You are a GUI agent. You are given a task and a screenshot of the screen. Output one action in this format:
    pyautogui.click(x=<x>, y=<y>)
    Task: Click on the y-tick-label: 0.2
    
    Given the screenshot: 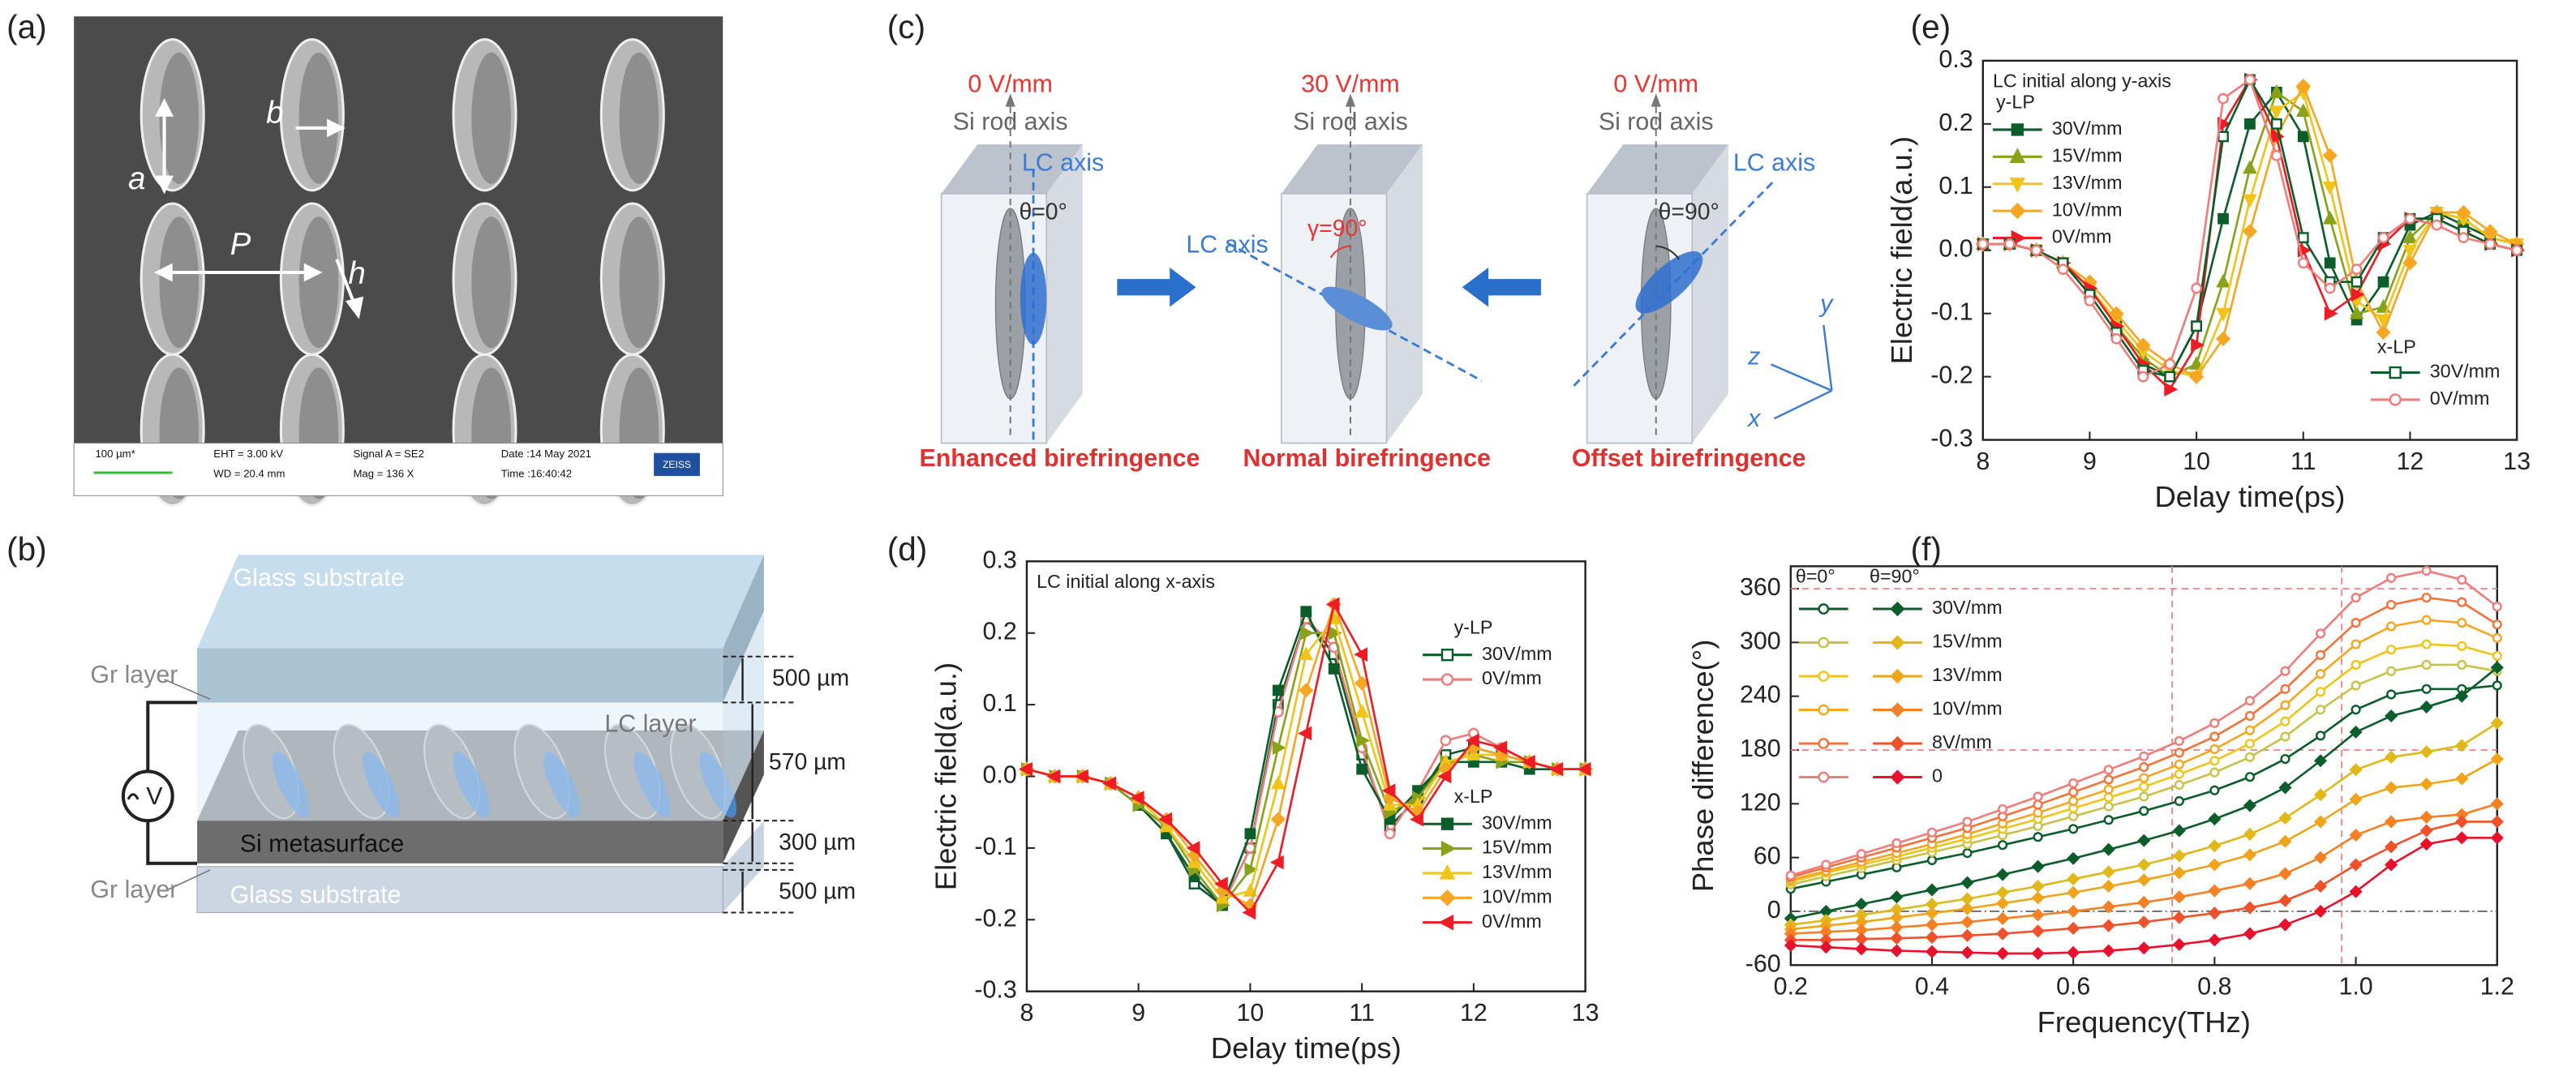 What is the action you would take?
    pyautogui.click(x=1000, y=632)
    